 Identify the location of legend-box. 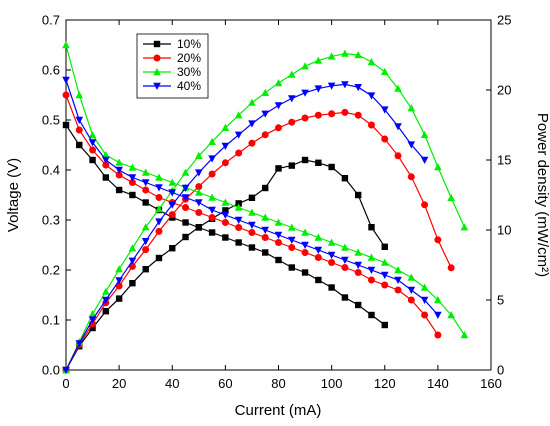
(172, 66).